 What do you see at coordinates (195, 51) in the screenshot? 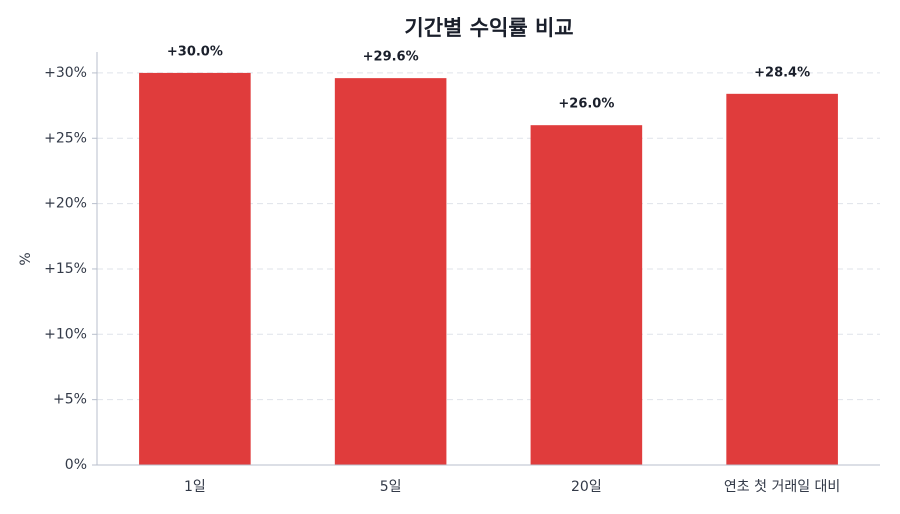
I see `value-label: +30.0%` at bounding box center [195, 51].